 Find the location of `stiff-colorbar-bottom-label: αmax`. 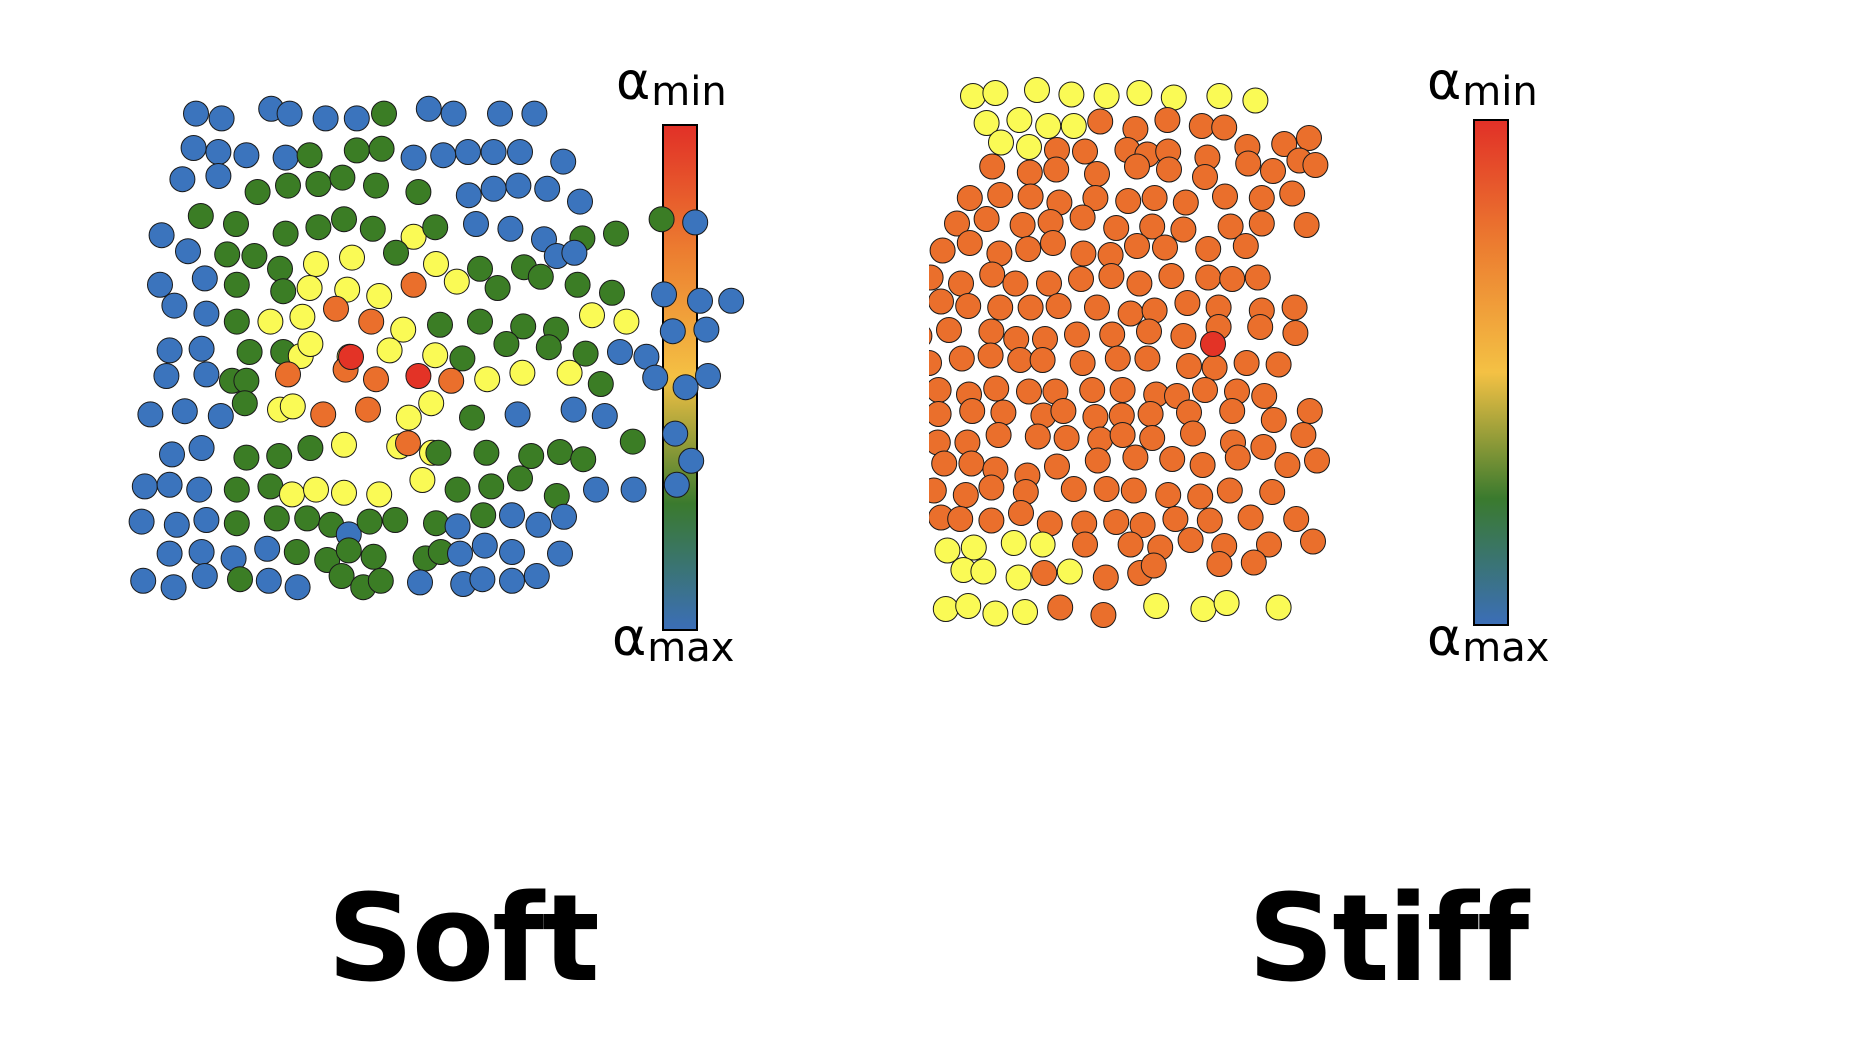

stiff-colorbar-bottom-label: αmax is located at coordinates (1488, 639).